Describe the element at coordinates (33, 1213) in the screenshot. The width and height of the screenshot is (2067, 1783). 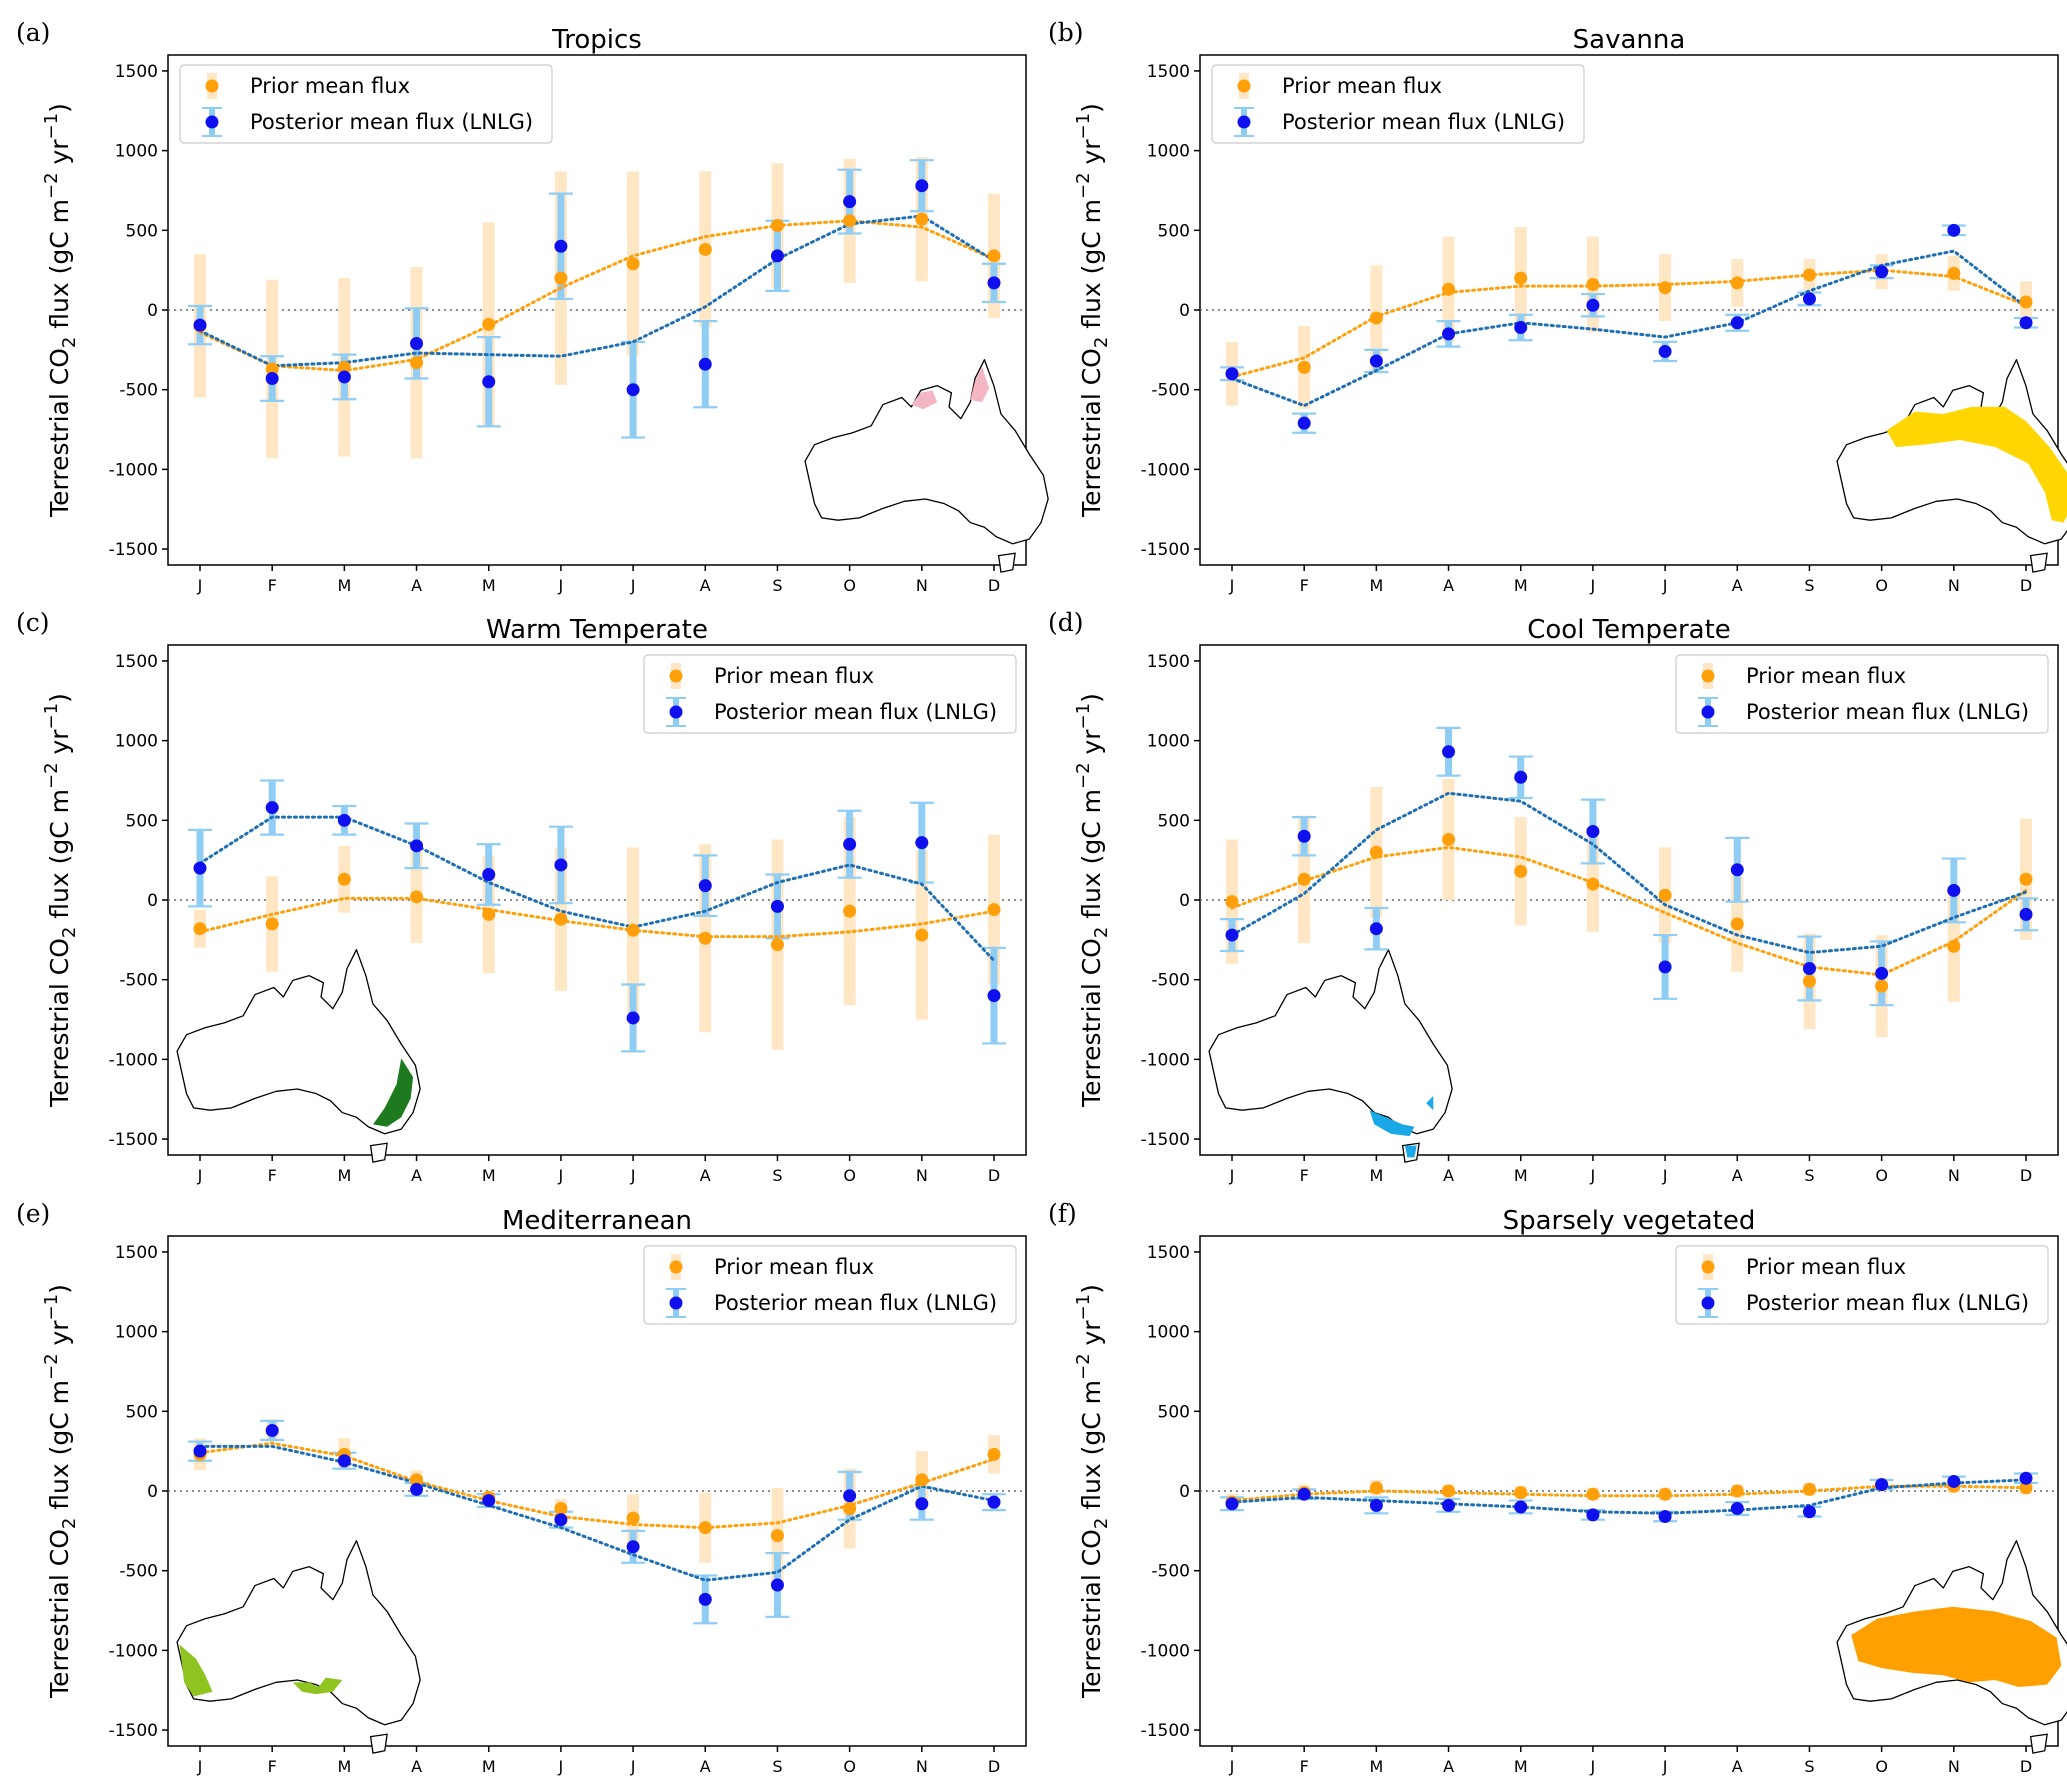
I see `panel-letter: (e)` at that location.